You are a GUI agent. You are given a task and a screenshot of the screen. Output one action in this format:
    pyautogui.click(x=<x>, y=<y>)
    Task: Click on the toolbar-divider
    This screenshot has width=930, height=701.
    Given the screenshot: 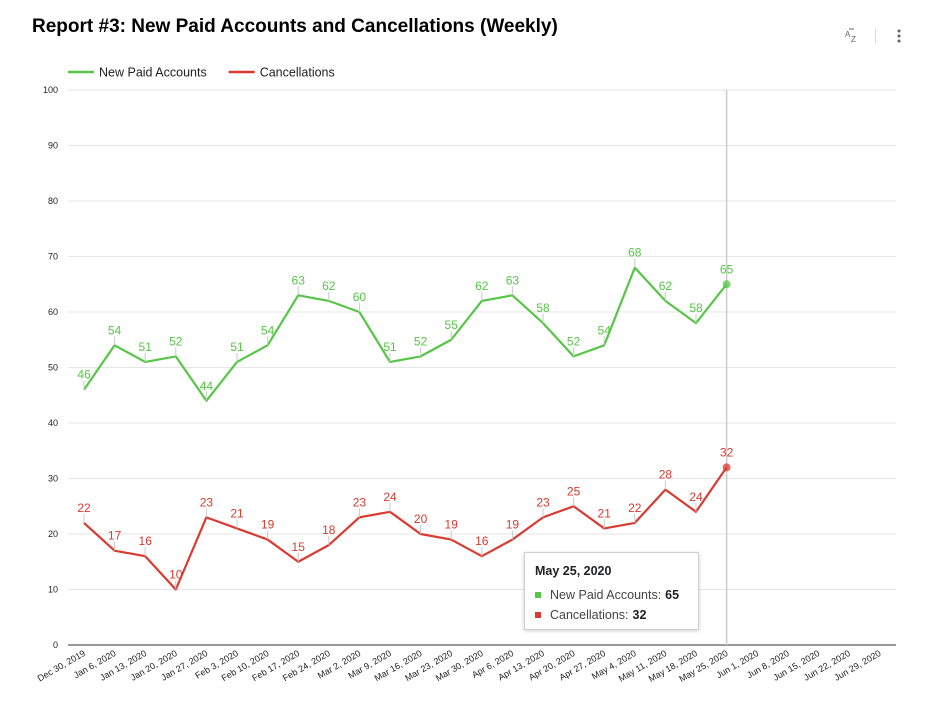 What is the action you would take?
    pyautogui.click(x=875, y=36)
    